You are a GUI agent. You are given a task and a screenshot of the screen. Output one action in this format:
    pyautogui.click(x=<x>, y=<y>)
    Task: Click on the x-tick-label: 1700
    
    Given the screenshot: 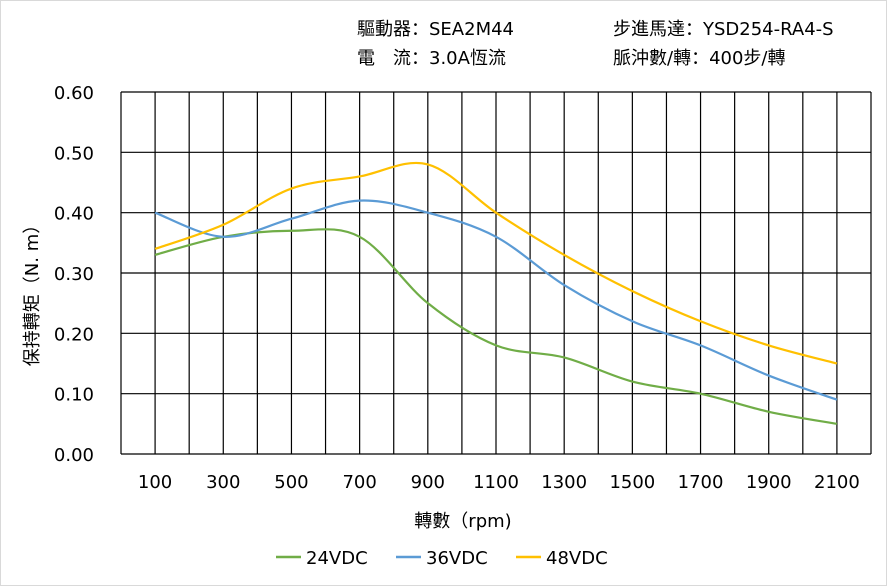 What is the action you would take?
    pyautogui.click(x=701, y=482)
    